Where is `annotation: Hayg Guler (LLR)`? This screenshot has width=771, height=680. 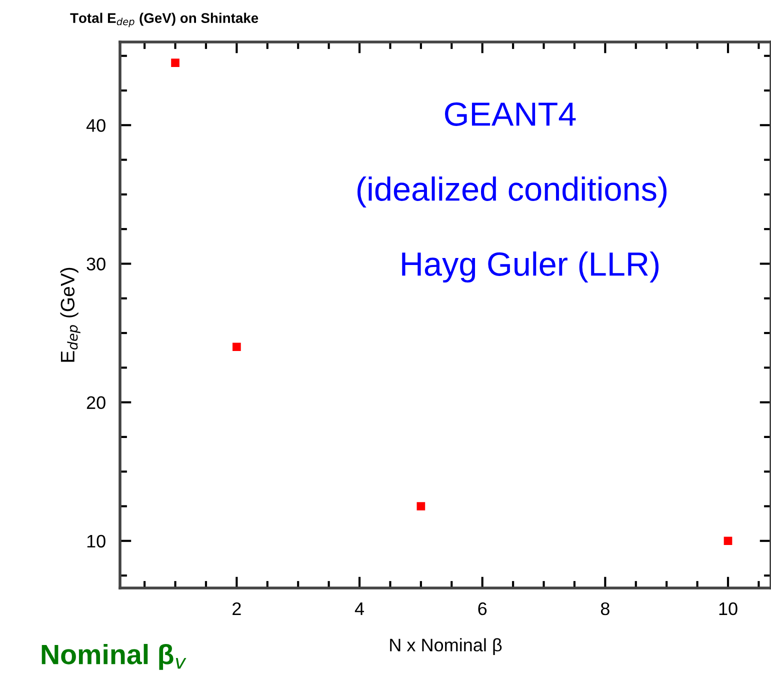 annotation: Hayg Guler (LLR) is located at coordinates (530, 267).